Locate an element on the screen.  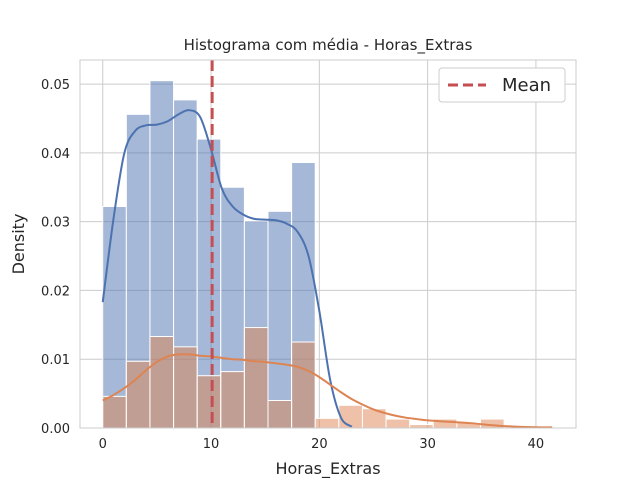
y-tick-label: 0.01 is located at coordinates (55, 360).